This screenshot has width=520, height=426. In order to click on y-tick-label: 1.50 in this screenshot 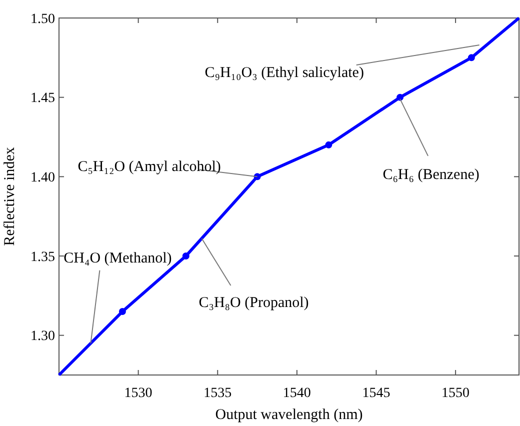, I will do `click(42, 19)`.